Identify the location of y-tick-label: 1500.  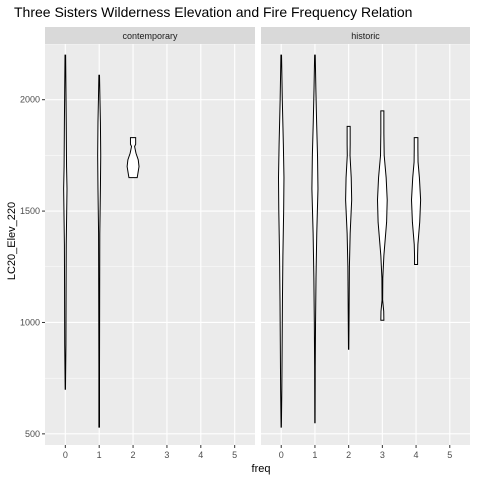
(30, 211).